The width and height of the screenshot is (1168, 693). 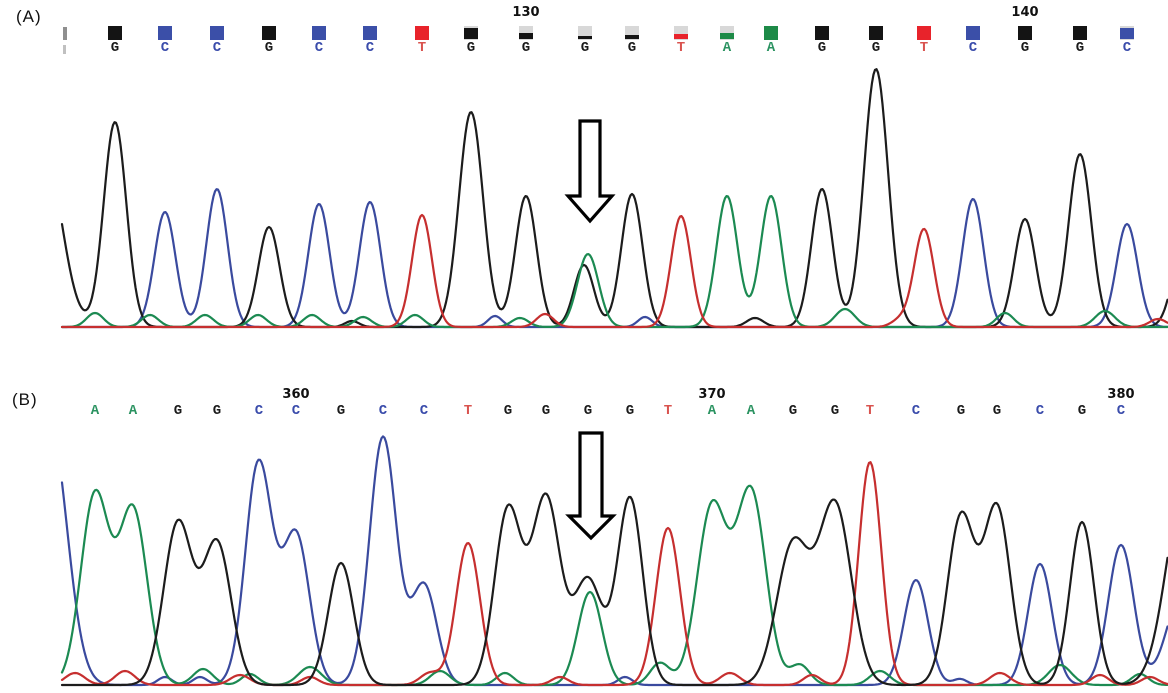 I want to click on base-call-b-24: G, so click(x=1082, y=411).